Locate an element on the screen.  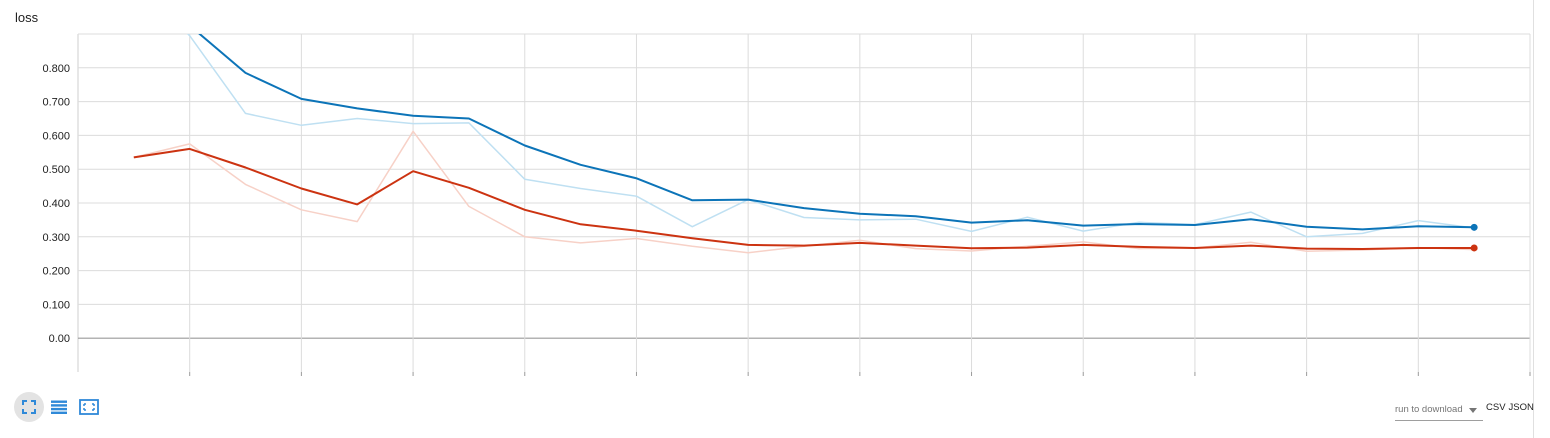
list-lines-icon is located at coordinates (59, 407).